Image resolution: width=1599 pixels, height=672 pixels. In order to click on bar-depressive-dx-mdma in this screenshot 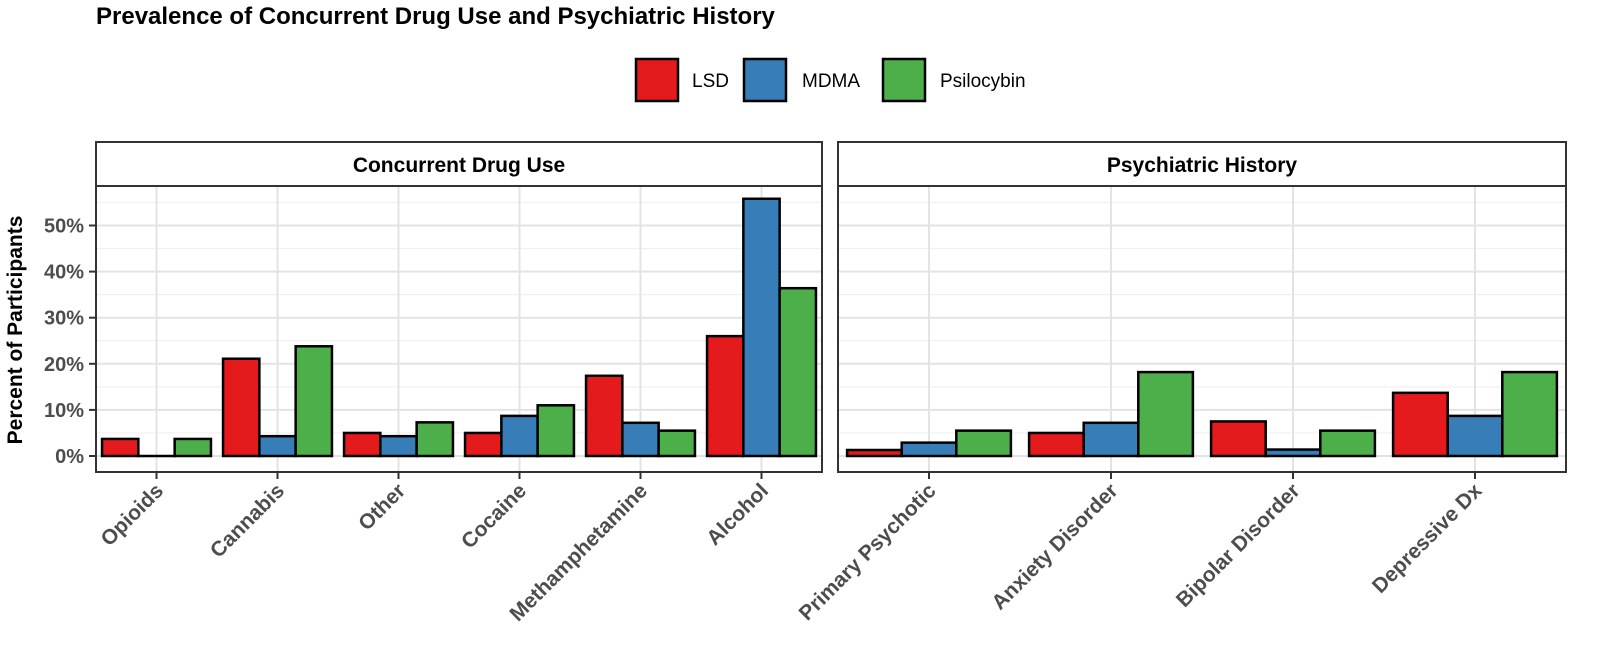, I will do `click(1475, 436)`.